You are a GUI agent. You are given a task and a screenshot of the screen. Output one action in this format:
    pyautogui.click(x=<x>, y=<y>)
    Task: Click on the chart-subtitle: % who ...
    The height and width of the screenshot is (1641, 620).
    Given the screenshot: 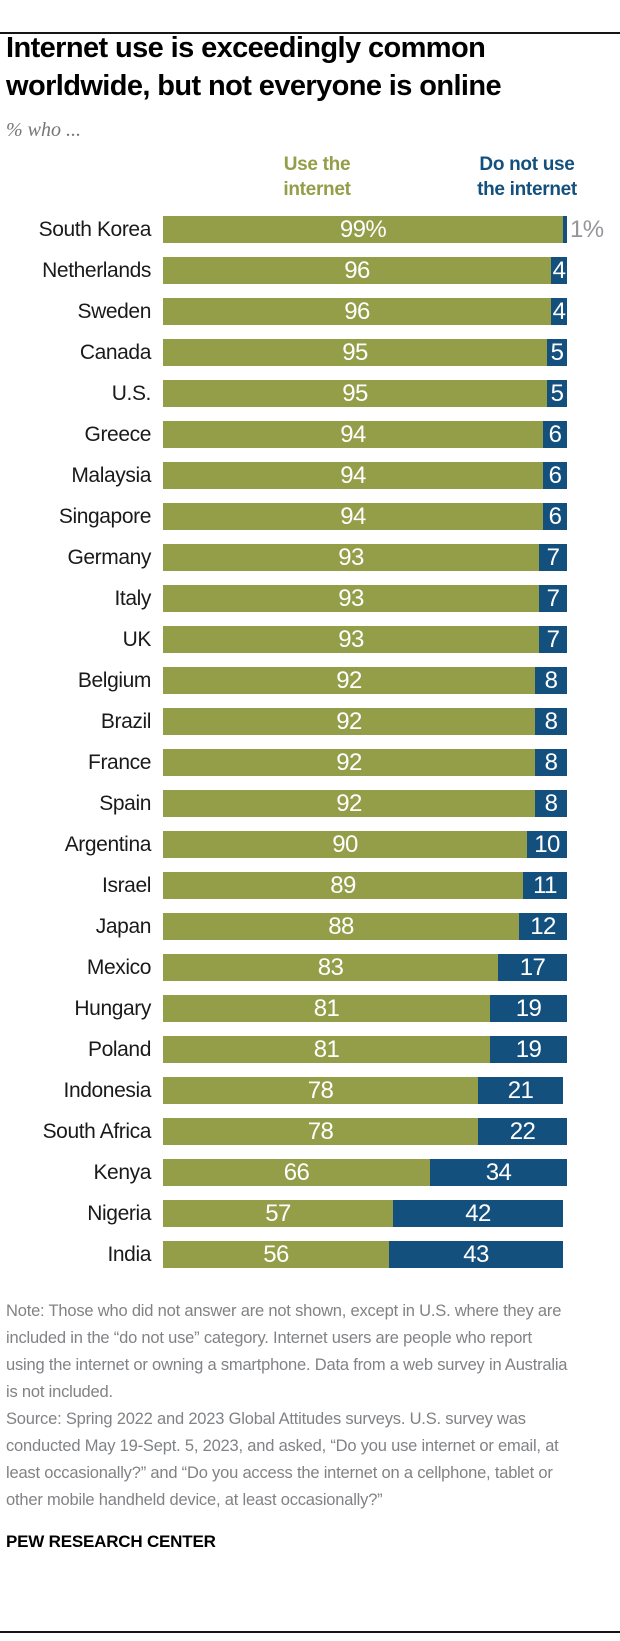 What is the action you would take?
    pyautogui.click(x=43, y=130)
    